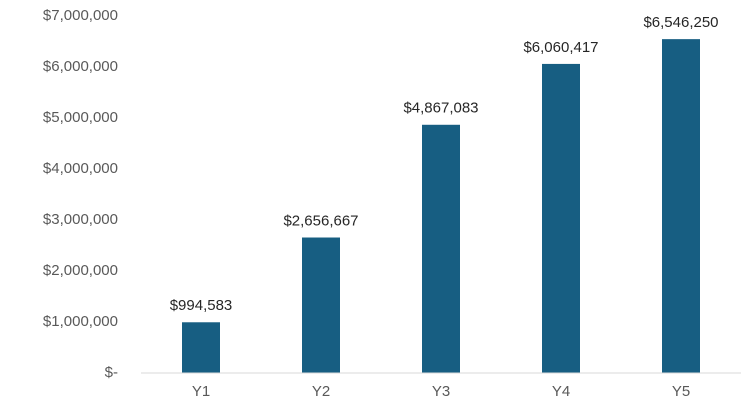 The image size is (745, 404). Describe the element at coordinates (80, 117) in the screenshot. I see `y-tick-label: $5,000,000` at that location.